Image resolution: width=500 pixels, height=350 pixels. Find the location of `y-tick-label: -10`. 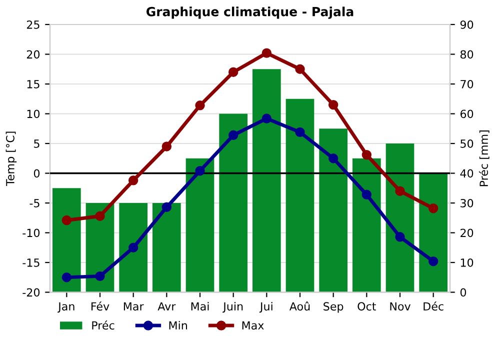

y-tick-label: -10 is located at coordinates (31, 233).